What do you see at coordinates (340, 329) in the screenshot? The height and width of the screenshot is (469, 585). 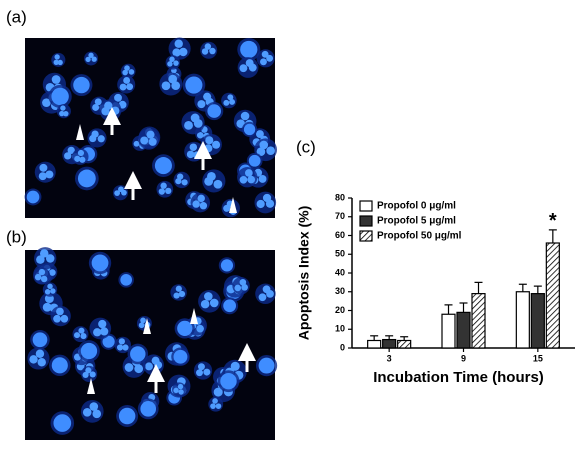 I see `y-tick-label: 10` at bounding box center [340, 329].